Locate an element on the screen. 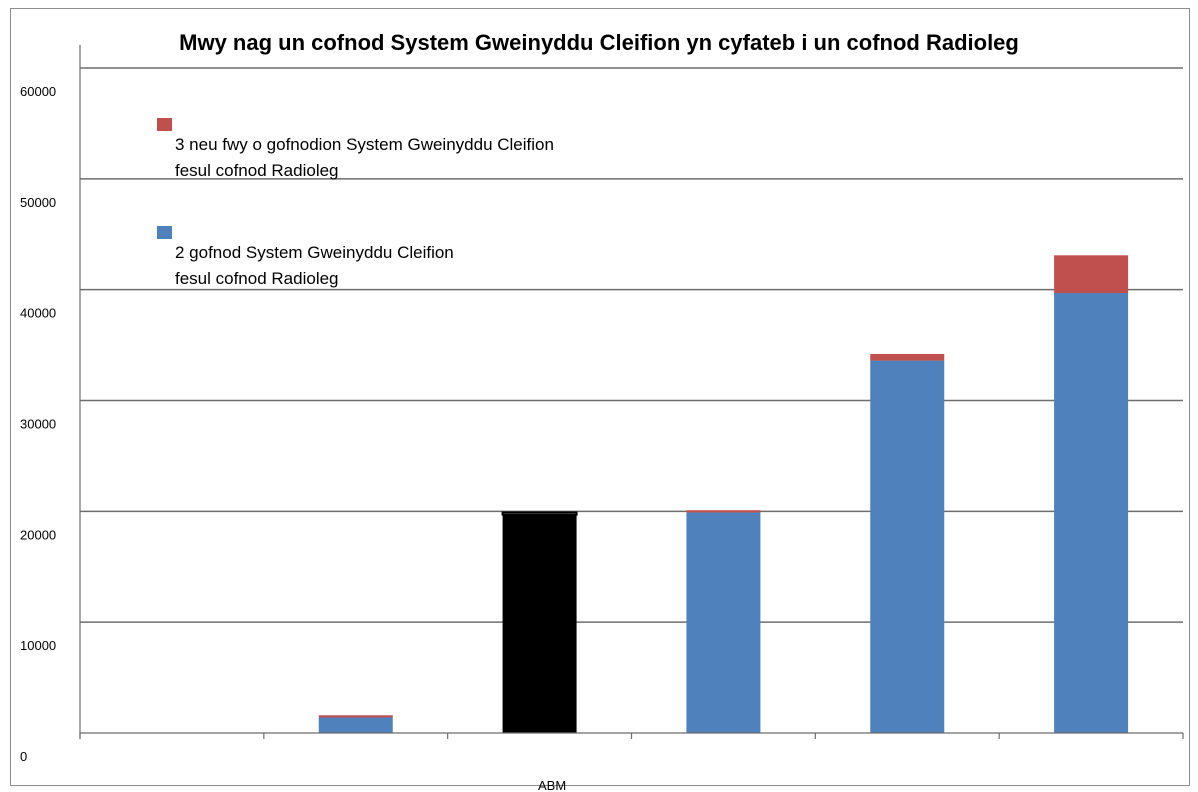 The height and width of the screenshot is (792, 1198). legend-label-2-line2: fesul cofnod Radioleg is located at coordinates (257, 170).